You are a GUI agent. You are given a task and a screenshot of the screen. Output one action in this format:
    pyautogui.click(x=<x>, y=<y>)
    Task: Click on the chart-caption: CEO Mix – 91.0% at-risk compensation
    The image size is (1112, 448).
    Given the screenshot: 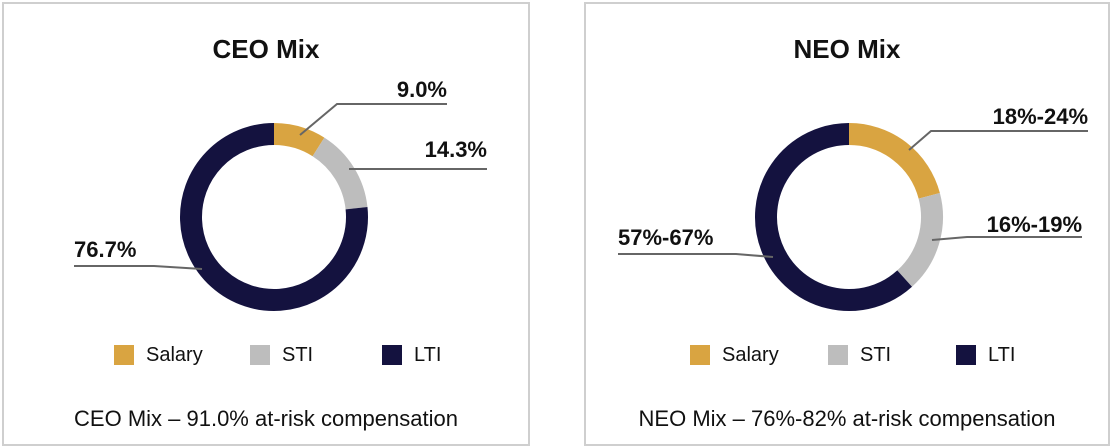 What is the action you would take?
    pyautogui.click(x=266, y=418)
    